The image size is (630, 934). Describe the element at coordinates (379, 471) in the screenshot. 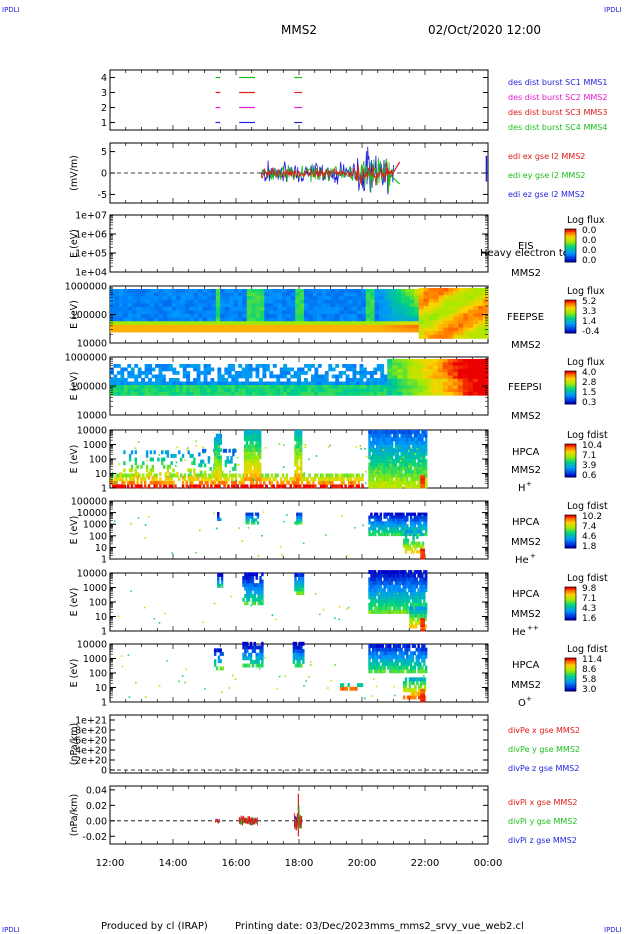

I see `hpca-h-panel-dot` at that location.